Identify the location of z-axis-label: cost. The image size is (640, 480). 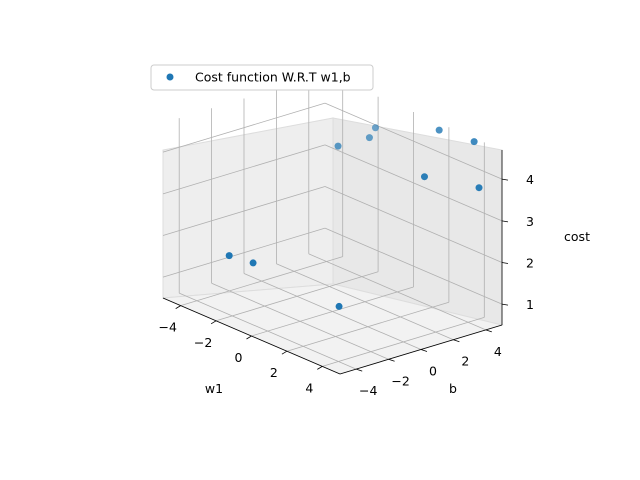
(577, 236).